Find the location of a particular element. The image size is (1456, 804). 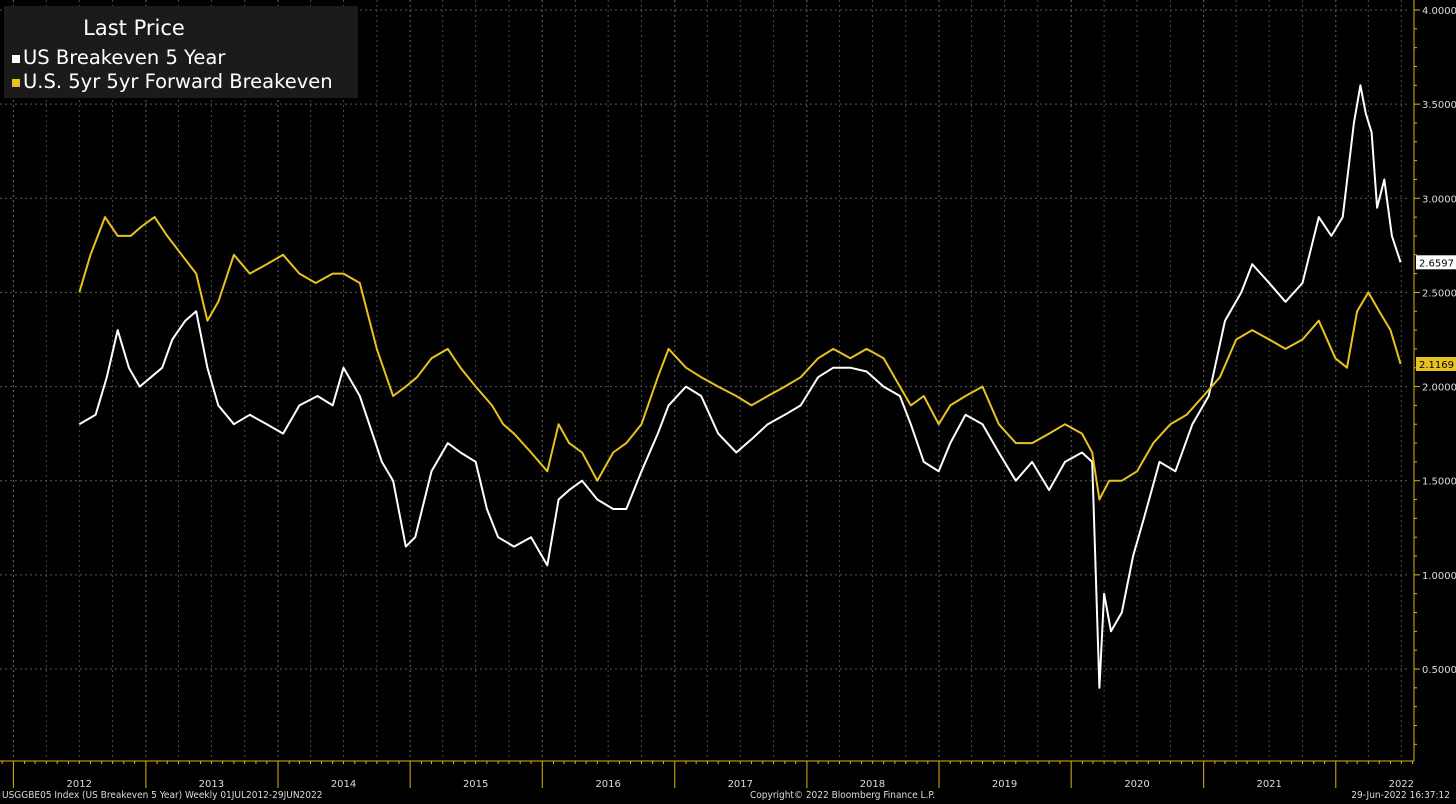

y-tick-label: 3.5000 is located at coordinates (1439, 105).